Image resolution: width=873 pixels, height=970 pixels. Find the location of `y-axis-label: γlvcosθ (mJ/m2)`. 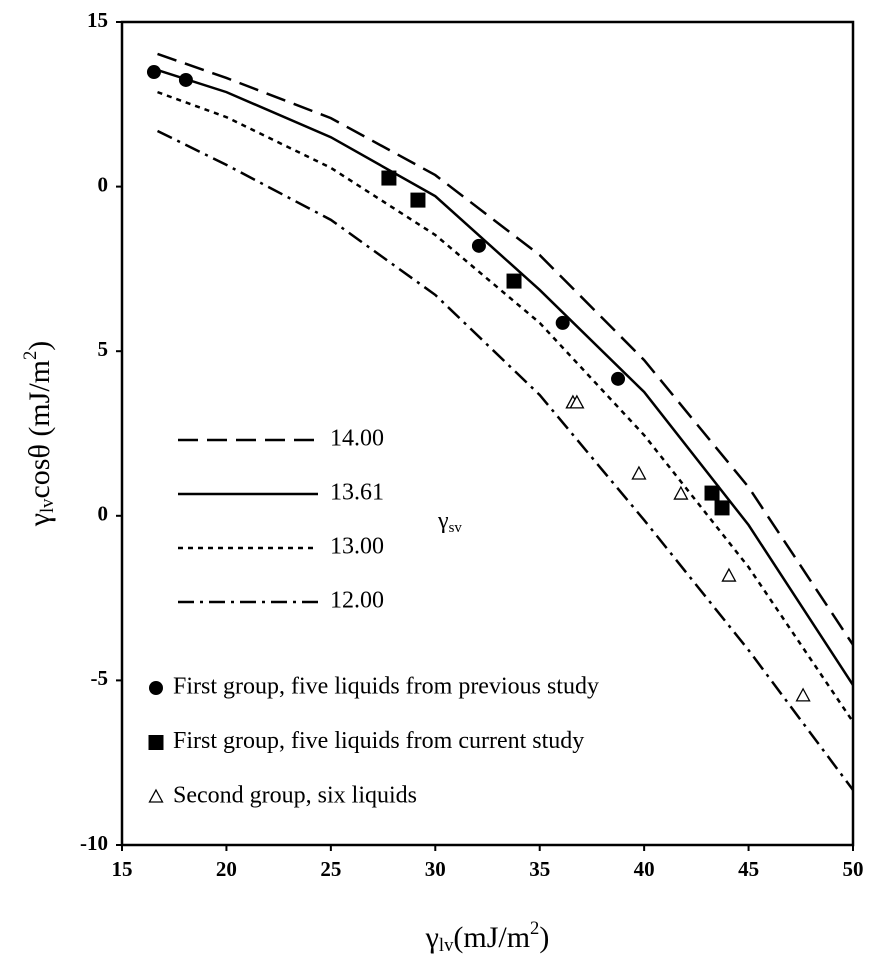

y-axis-label: γlvcosθ (mJ/m2) is located at coordinates (39, 434).